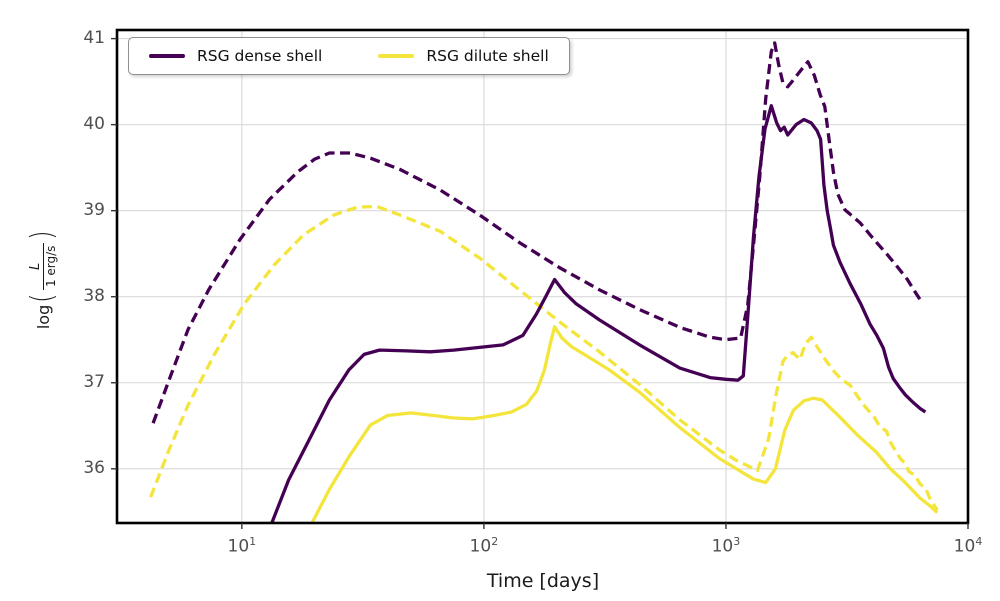 The height and width of the screenshot is (601, 1000). I want to click on legend-label: RSG dilute shell, so click(487, 56).